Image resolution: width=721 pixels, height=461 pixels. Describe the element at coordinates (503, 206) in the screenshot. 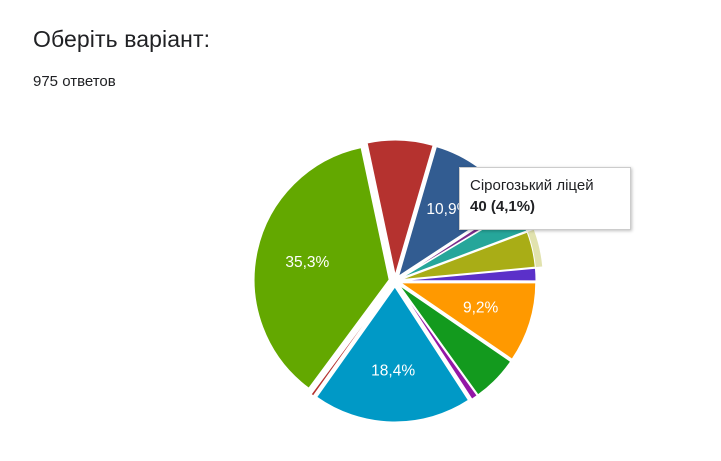

I see `tooltip-slice-value: 40 (4,1%)` at that location.